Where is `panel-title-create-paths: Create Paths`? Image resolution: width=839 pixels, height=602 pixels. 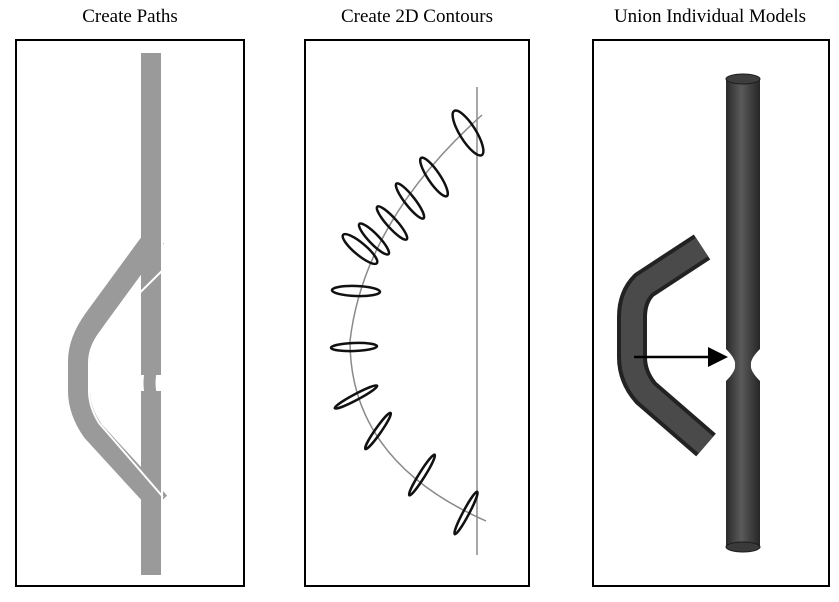 panel-title-create-paths: Create Paths is located at coordinates (130, 16).